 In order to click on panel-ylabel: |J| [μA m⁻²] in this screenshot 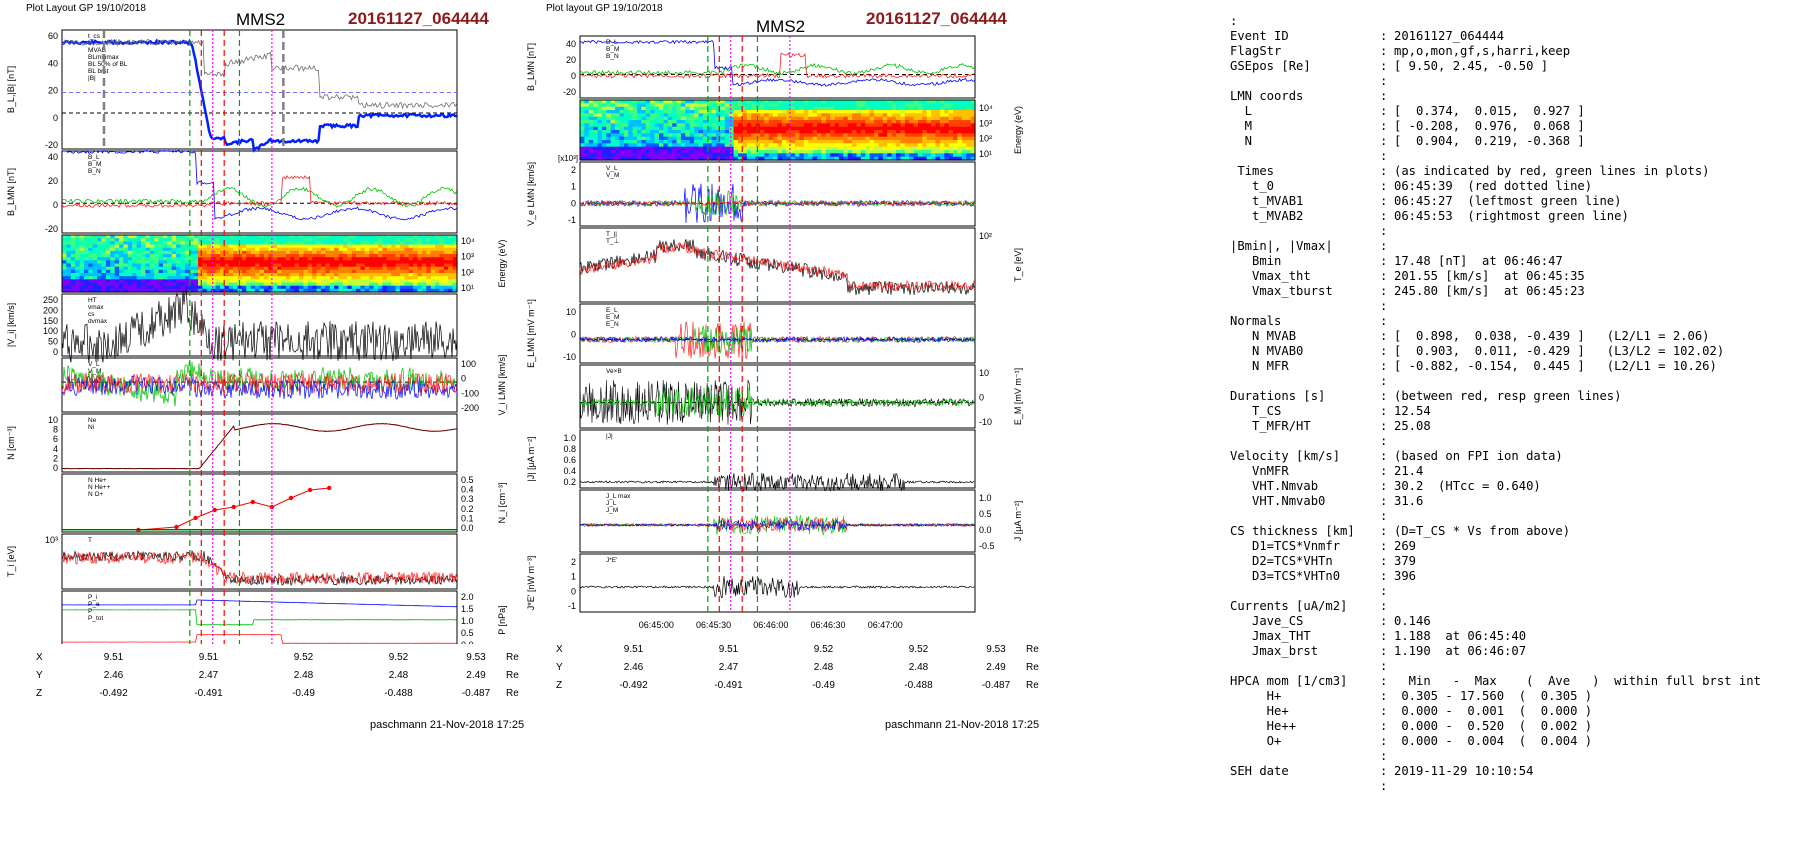, I will do `click(531, 458)`.